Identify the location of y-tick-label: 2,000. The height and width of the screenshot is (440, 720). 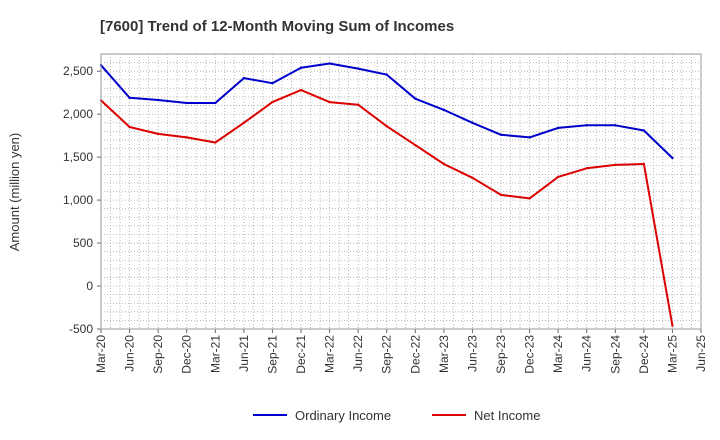
(78, 114).